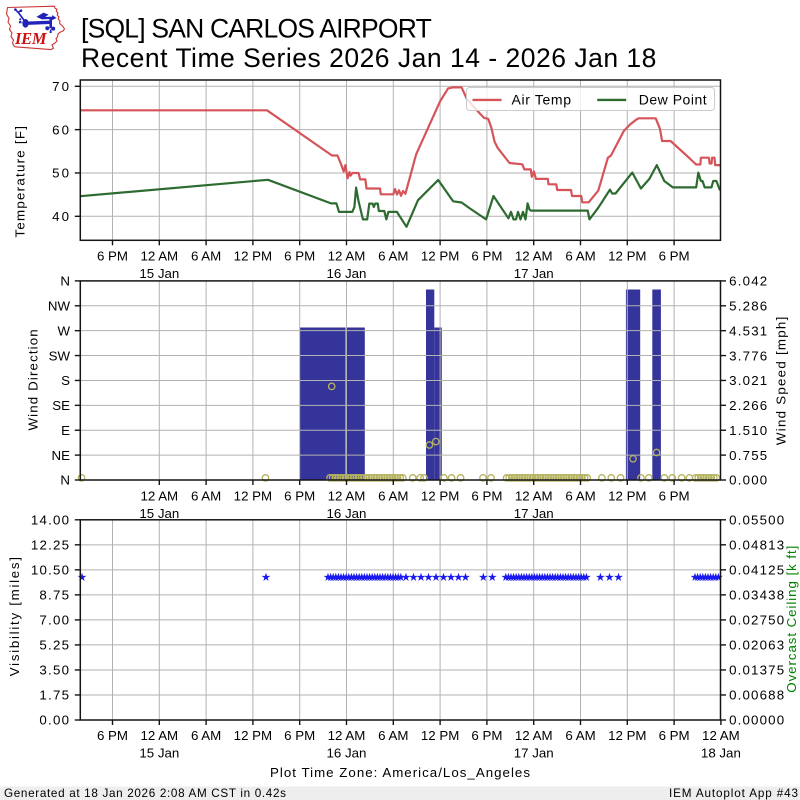 This screenshot has width=800, height=800. What do you see at coordinates (748, 355) in the screenshot?
I see `svg-text: 3.776` at bounding box center [748, 355].